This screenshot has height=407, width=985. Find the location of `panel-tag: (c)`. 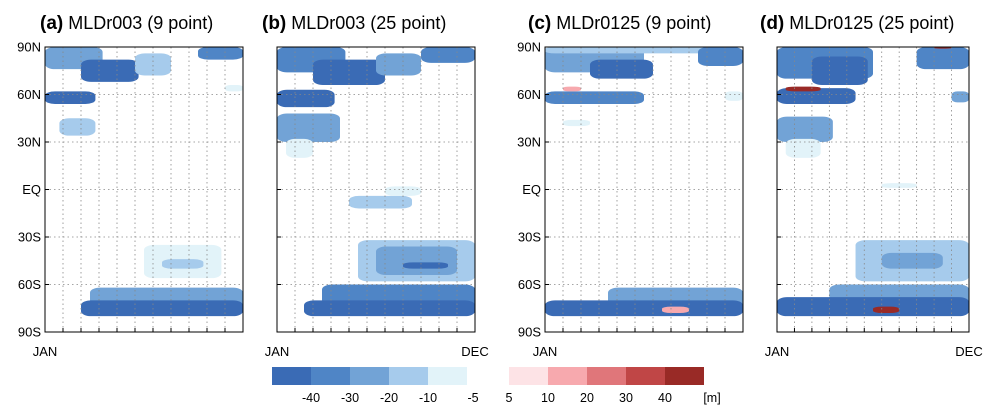

panel-tag: (c) is located at coordinates (539, 23).